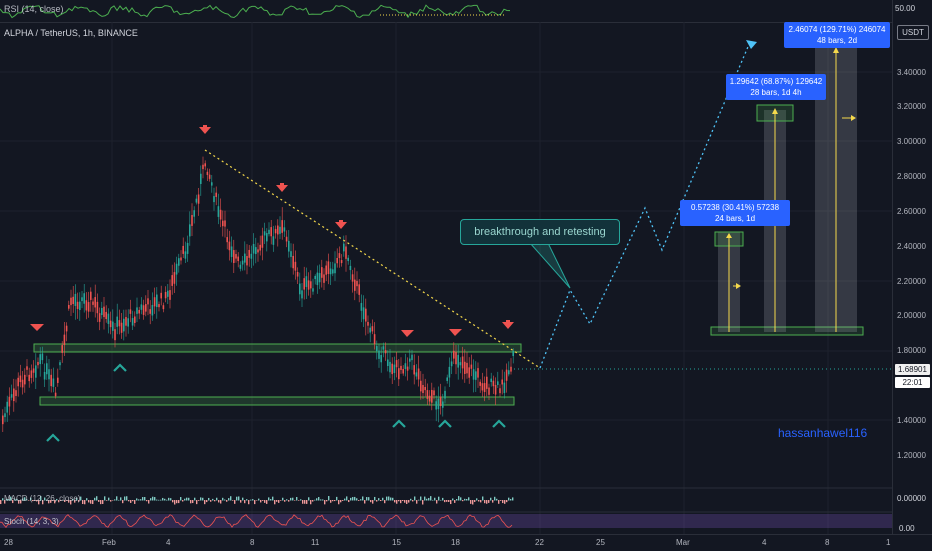 The width and height of the screenshot is (932, 551). Describe the element at coordinates (837, 35) in the screenshot. I see `measurement-label-3: 2.46074 (129.71%) 246074 48 bars, 2d` at that location.